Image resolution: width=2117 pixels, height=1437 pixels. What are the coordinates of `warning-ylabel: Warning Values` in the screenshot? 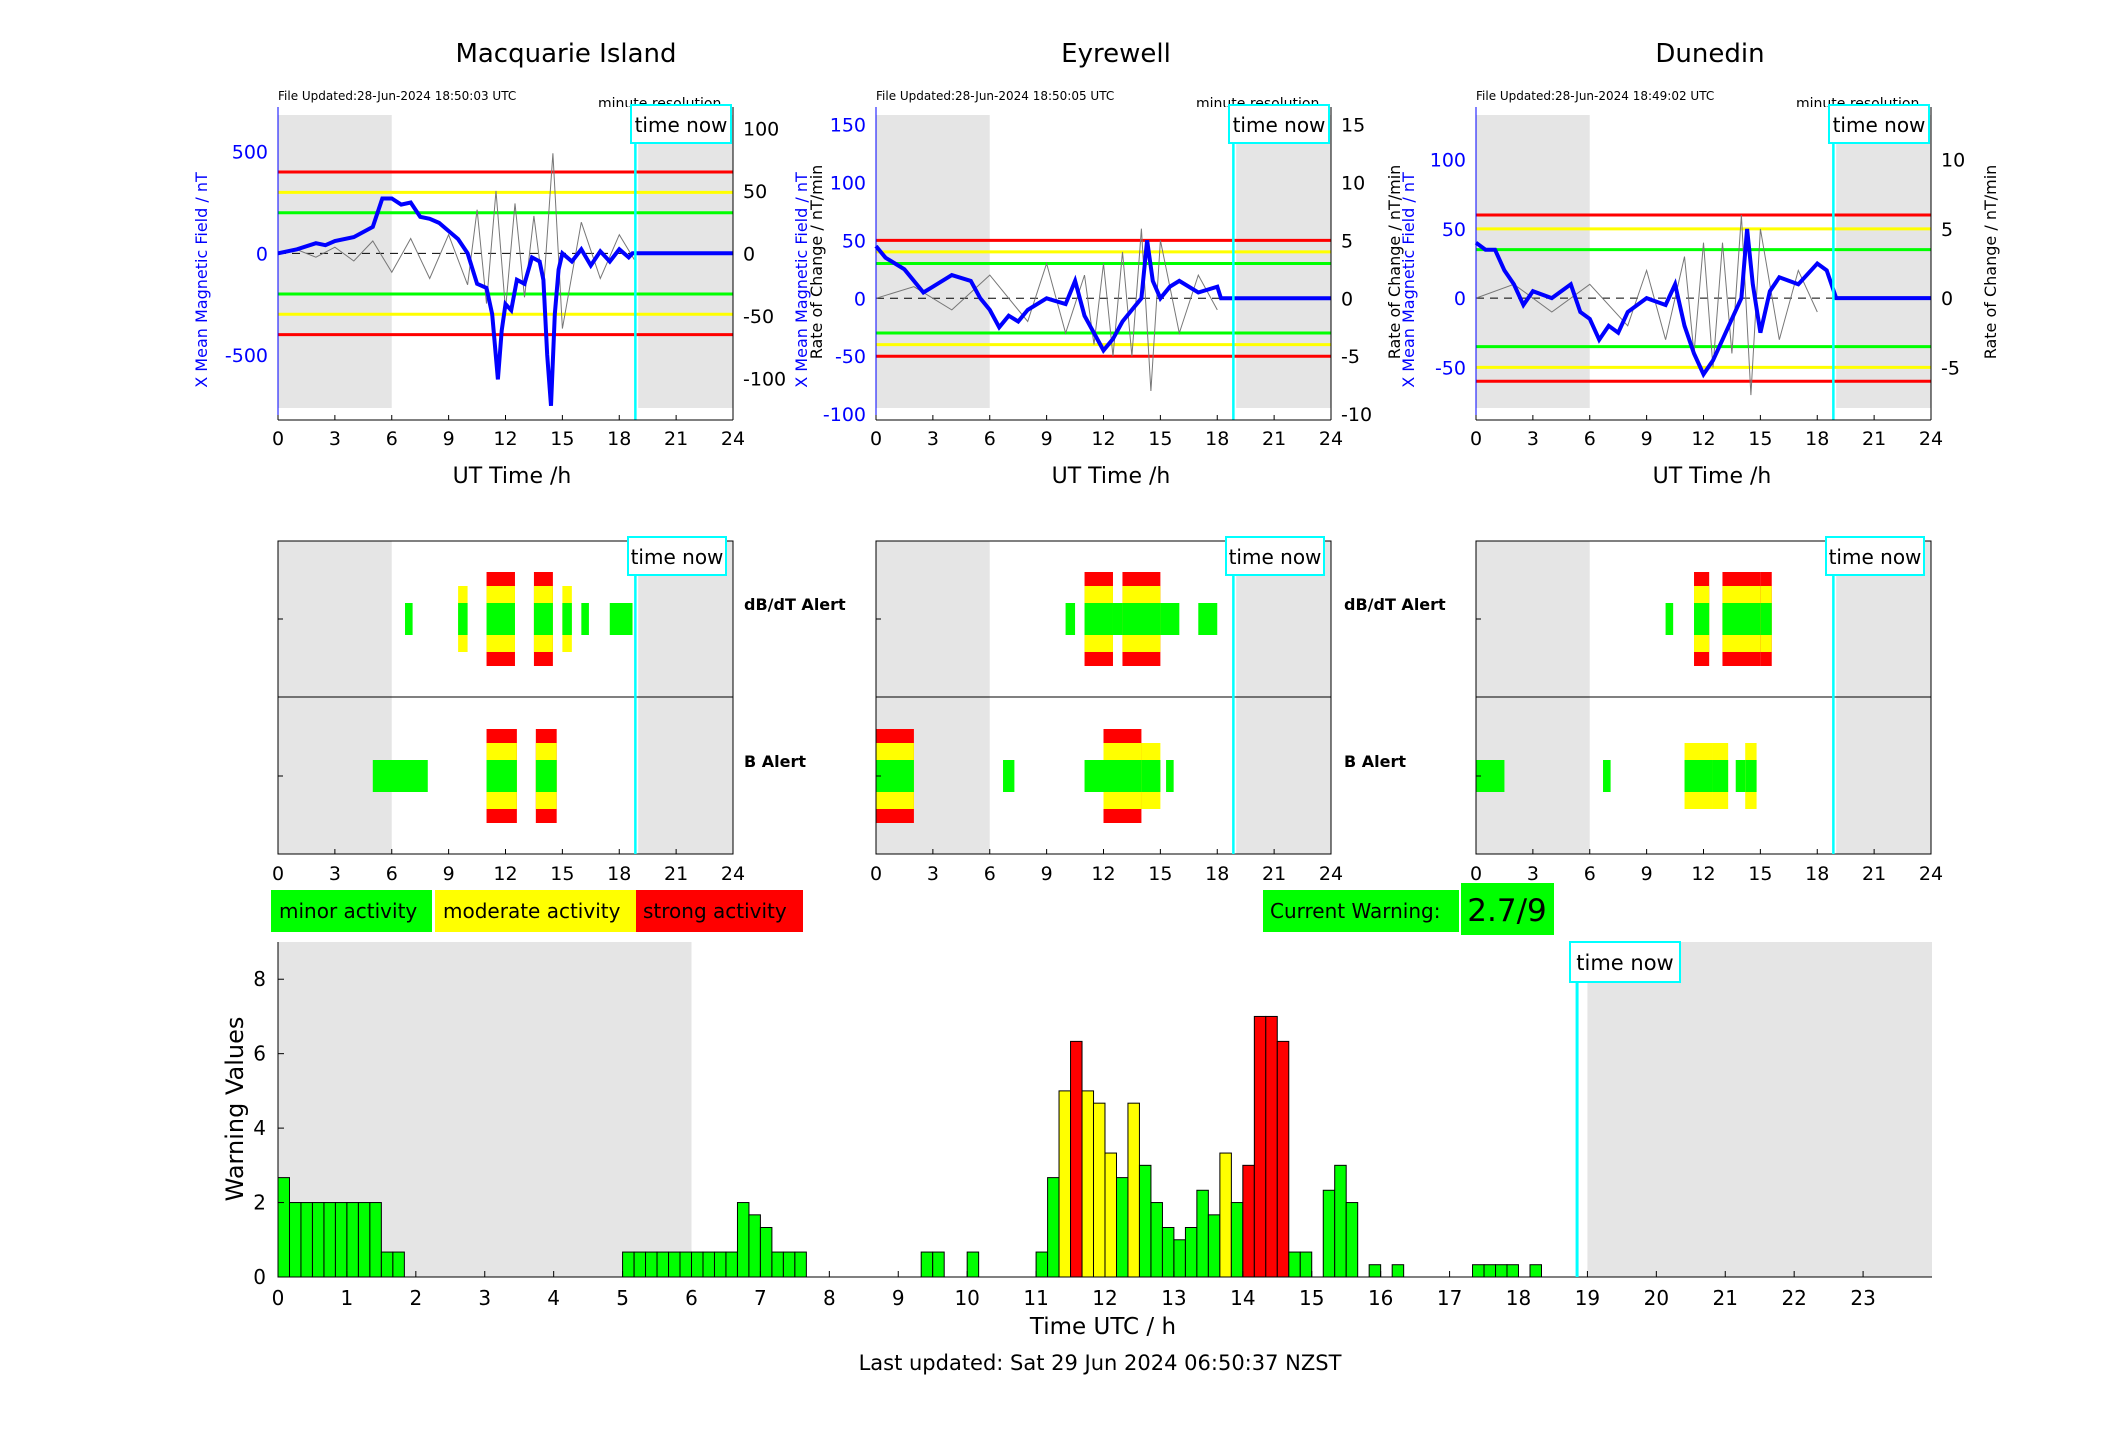 It's located at (235, 1109).